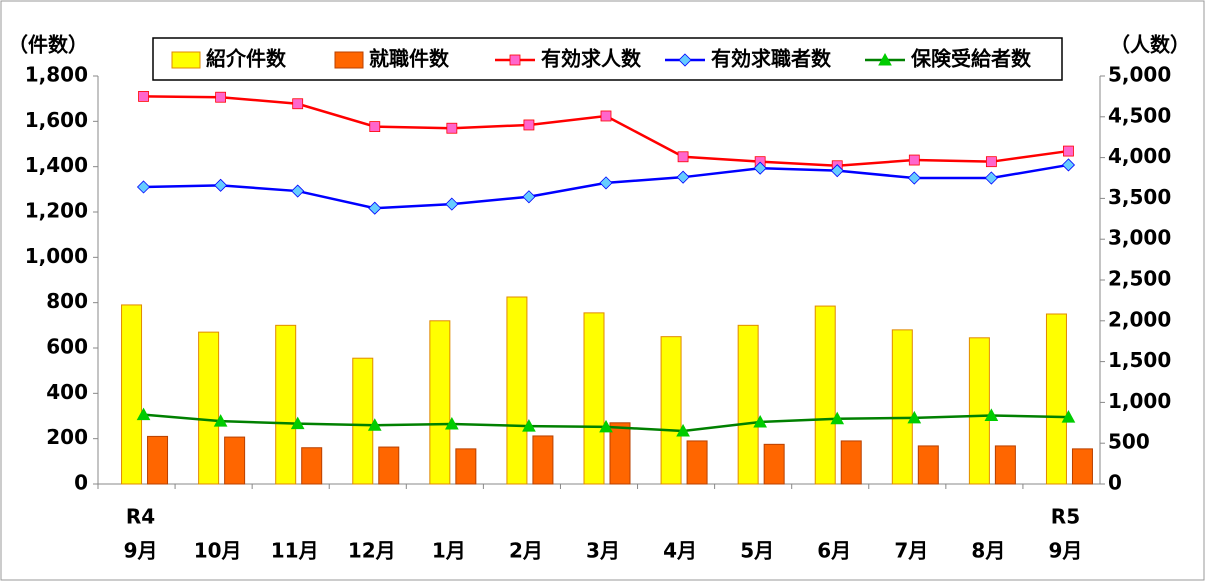 This screenshot has width=1206, height=582. What do you see at coordinates (1139, 156) in the screenshot?
I see `y2-tick-label: 4,000` at bounding box center [1139, 156].